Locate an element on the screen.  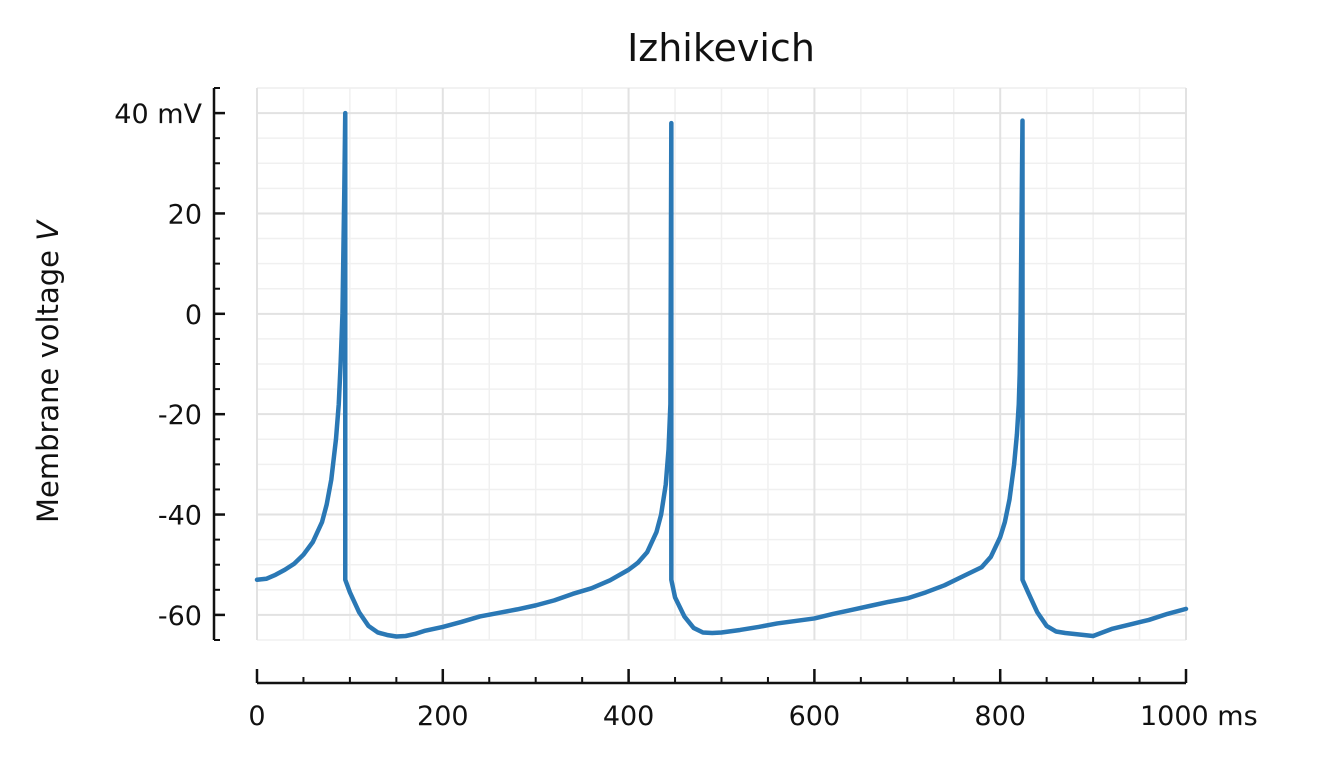
y-tick-label: 40 mV is located at coordinates (158, 114).